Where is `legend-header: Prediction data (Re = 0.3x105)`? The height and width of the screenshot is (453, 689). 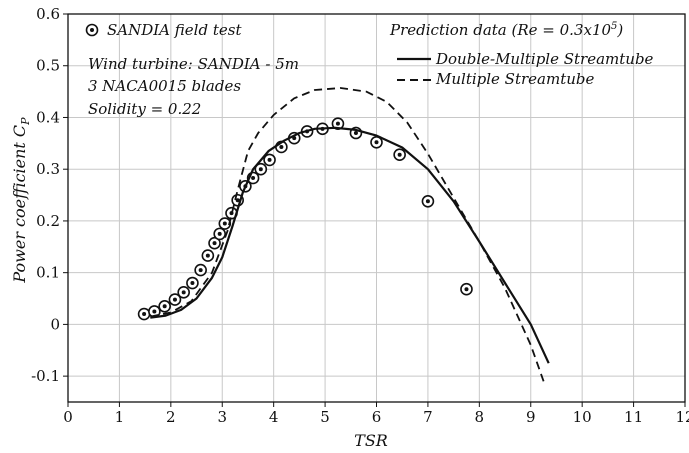
legend-header: Prediction data (Re = 0.3x105) is located at coordinates (506, 30).